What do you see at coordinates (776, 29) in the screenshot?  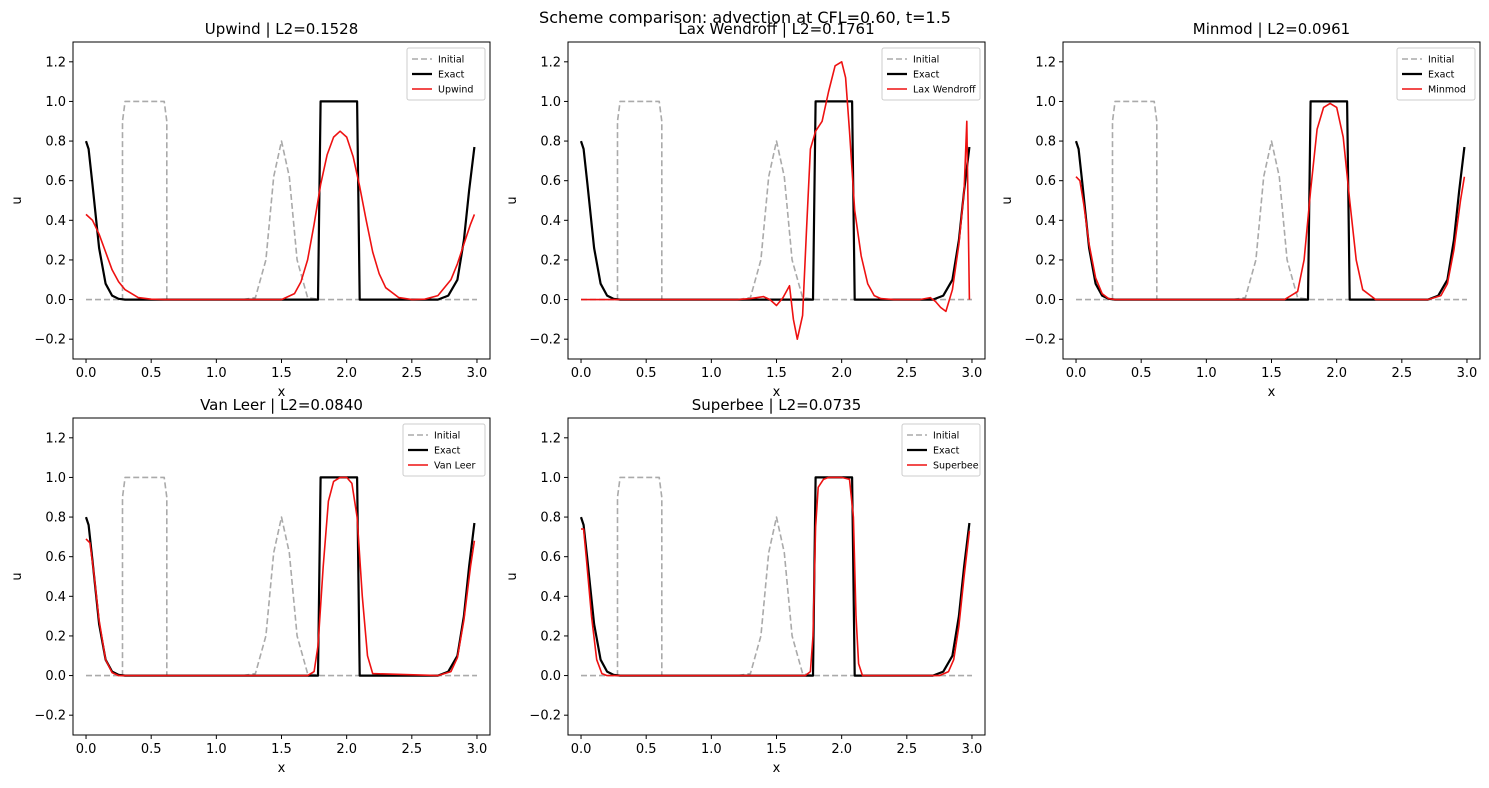 I see `subplot-title: Lax Wendroff | L2=0.1761` at bounding box center [776, 29].